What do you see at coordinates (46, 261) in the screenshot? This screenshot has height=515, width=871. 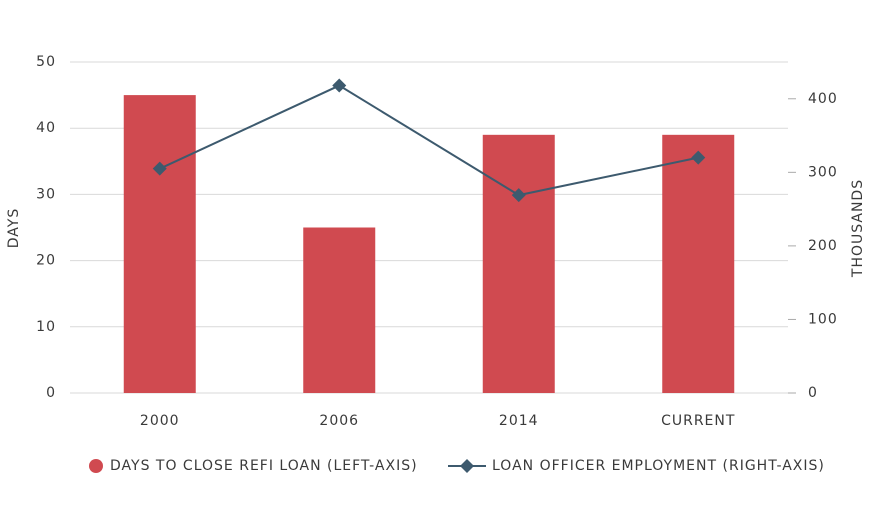 I see `y-tick-label: 20` at bounding box center [46, 261].